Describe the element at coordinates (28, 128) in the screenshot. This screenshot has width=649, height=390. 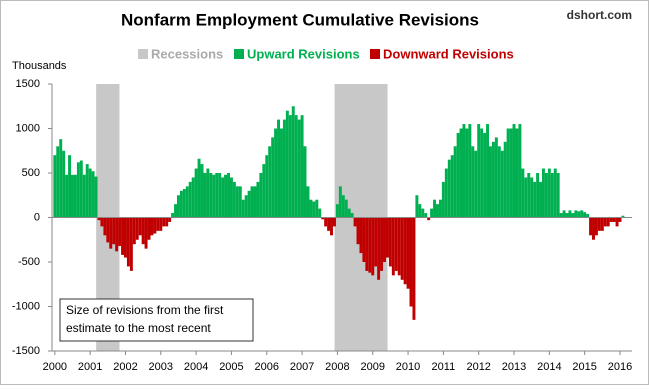
I see `y-tick-label: 1000` at that location.